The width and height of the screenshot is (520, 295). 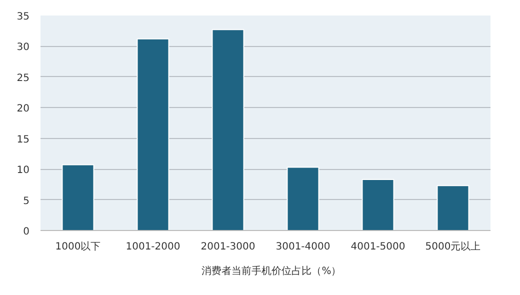 I want to click on y-tick-label: 35, so click(x=23, y=17).